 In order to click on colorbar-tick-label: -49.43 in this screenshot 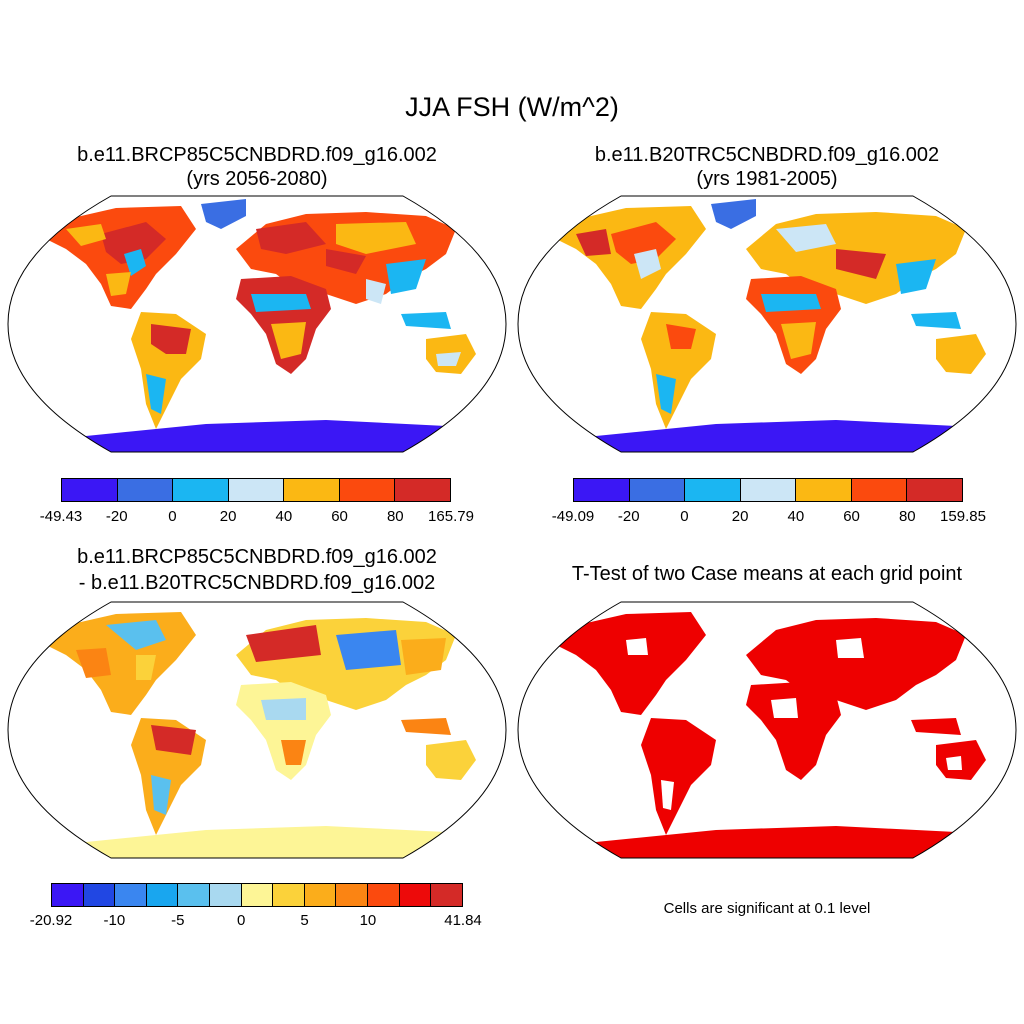, I will do `click(61, 516)`.